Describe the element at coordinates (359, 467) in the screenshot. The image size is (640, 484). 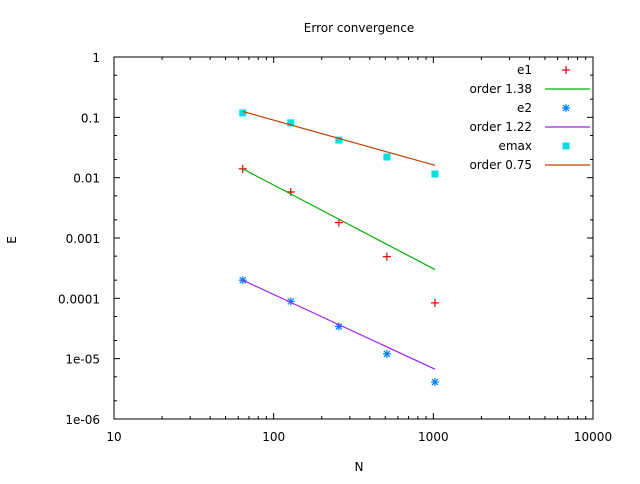
I see `x-axis-label: N` at that location.